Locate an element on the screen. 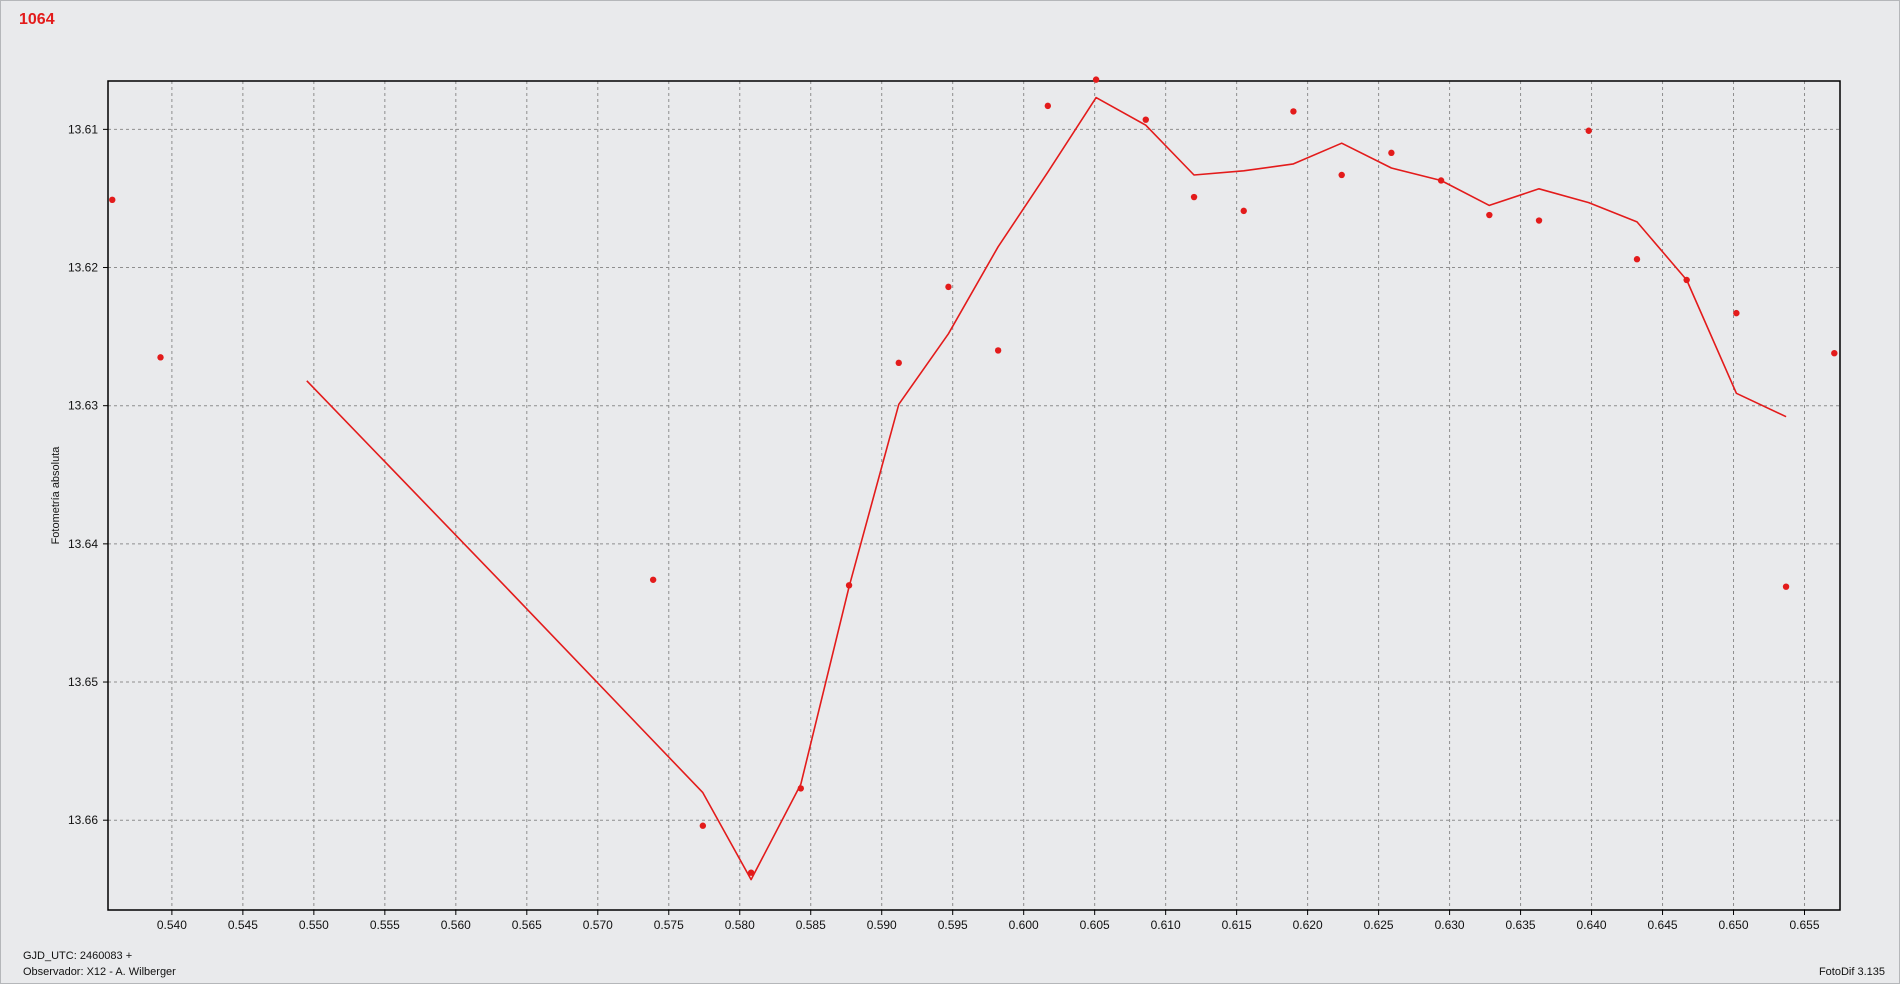 The width and height of the screenshot is (1900, 984). x-tick-label: 0.575 is located at coordinates (669, 925).